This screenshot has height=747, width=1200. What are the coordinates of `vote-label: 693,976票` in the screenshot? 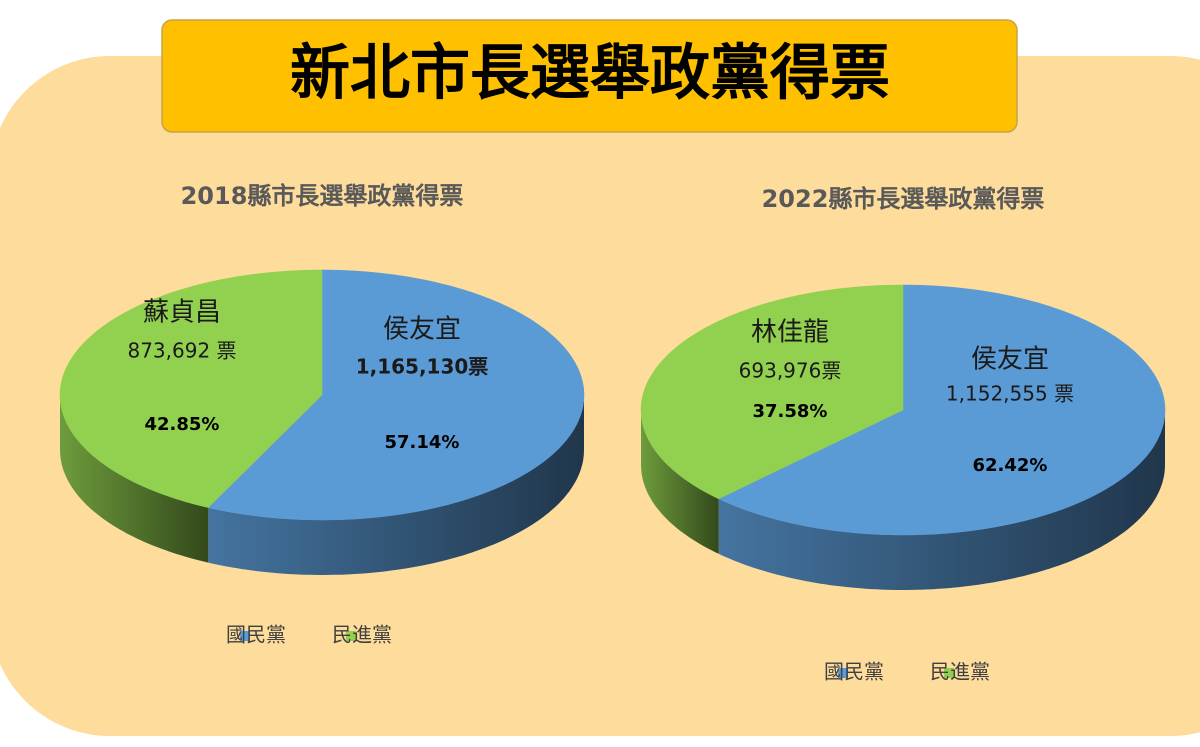 It's located at (790, 371).